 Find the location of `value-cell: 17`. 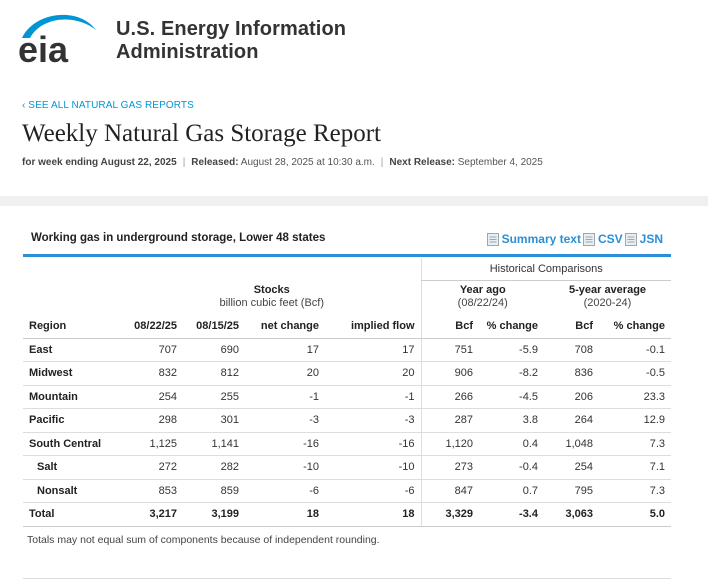

value-cell: 17 is located at coordinates (285, 350).